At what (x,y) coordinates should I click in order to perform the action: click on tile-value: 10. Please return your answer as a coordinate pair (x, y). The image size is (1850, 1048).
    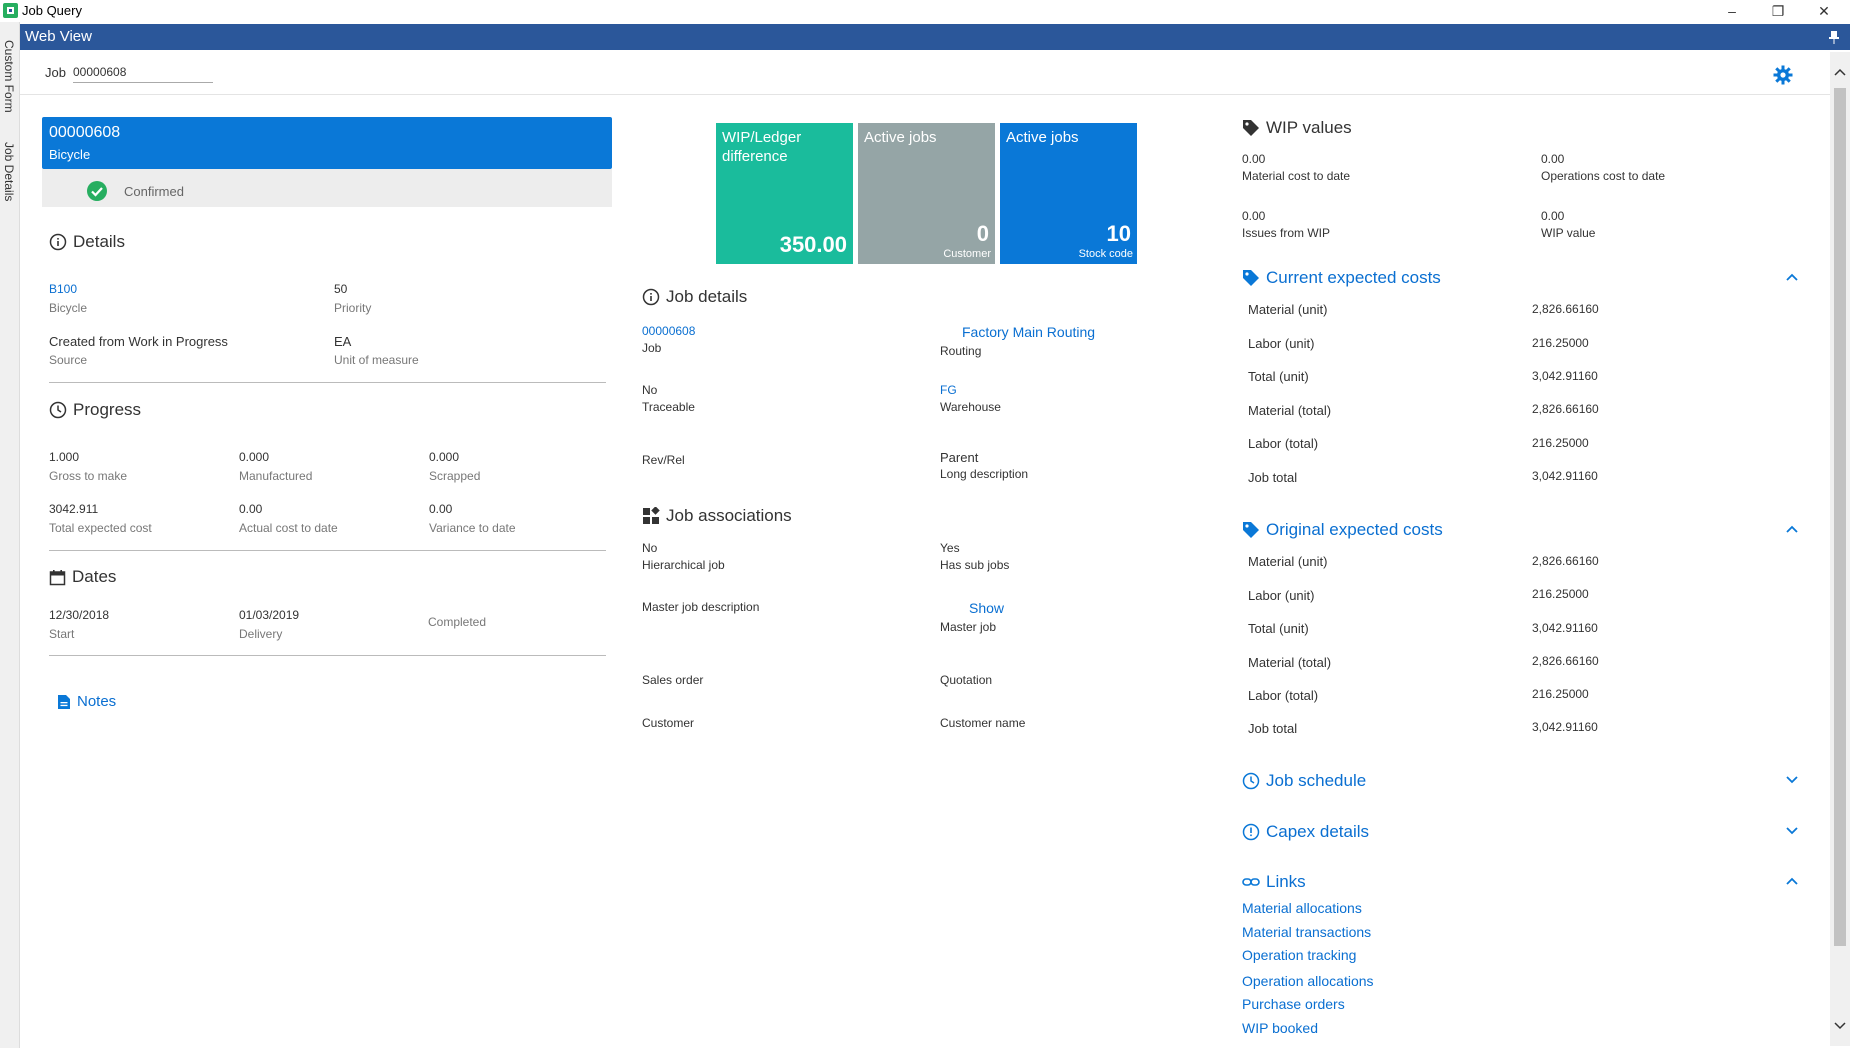
    Looking at the image, I should click on (1118, 233).